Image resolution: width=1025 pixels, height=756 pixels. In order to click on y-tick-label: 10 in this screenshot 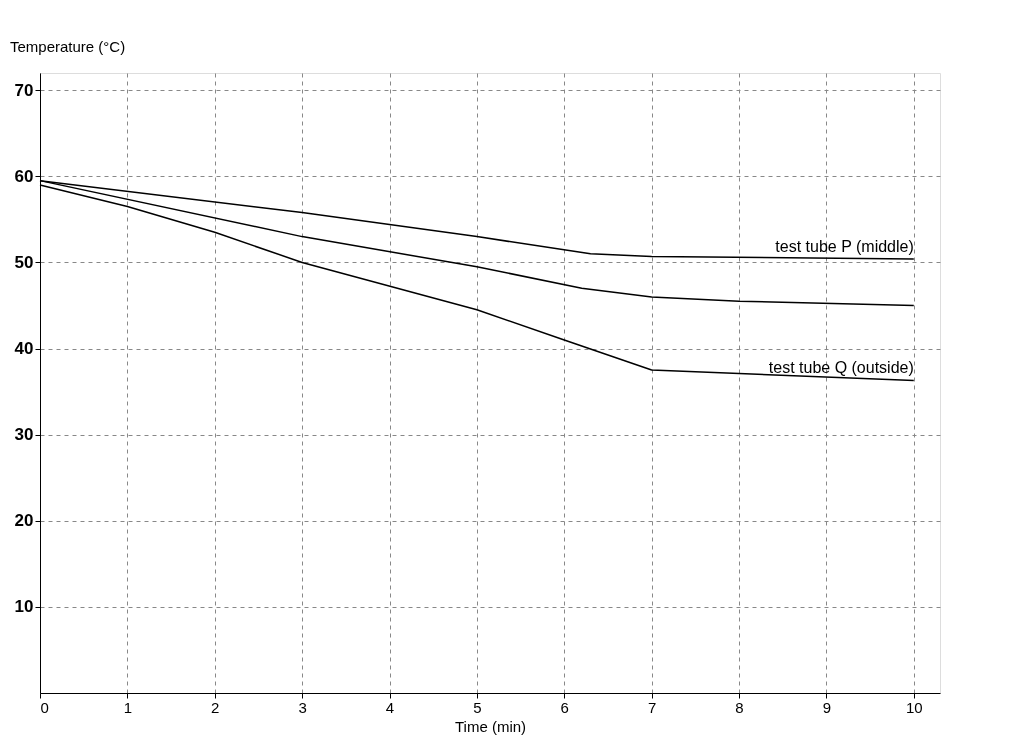, I will do `click(24, 607)`.